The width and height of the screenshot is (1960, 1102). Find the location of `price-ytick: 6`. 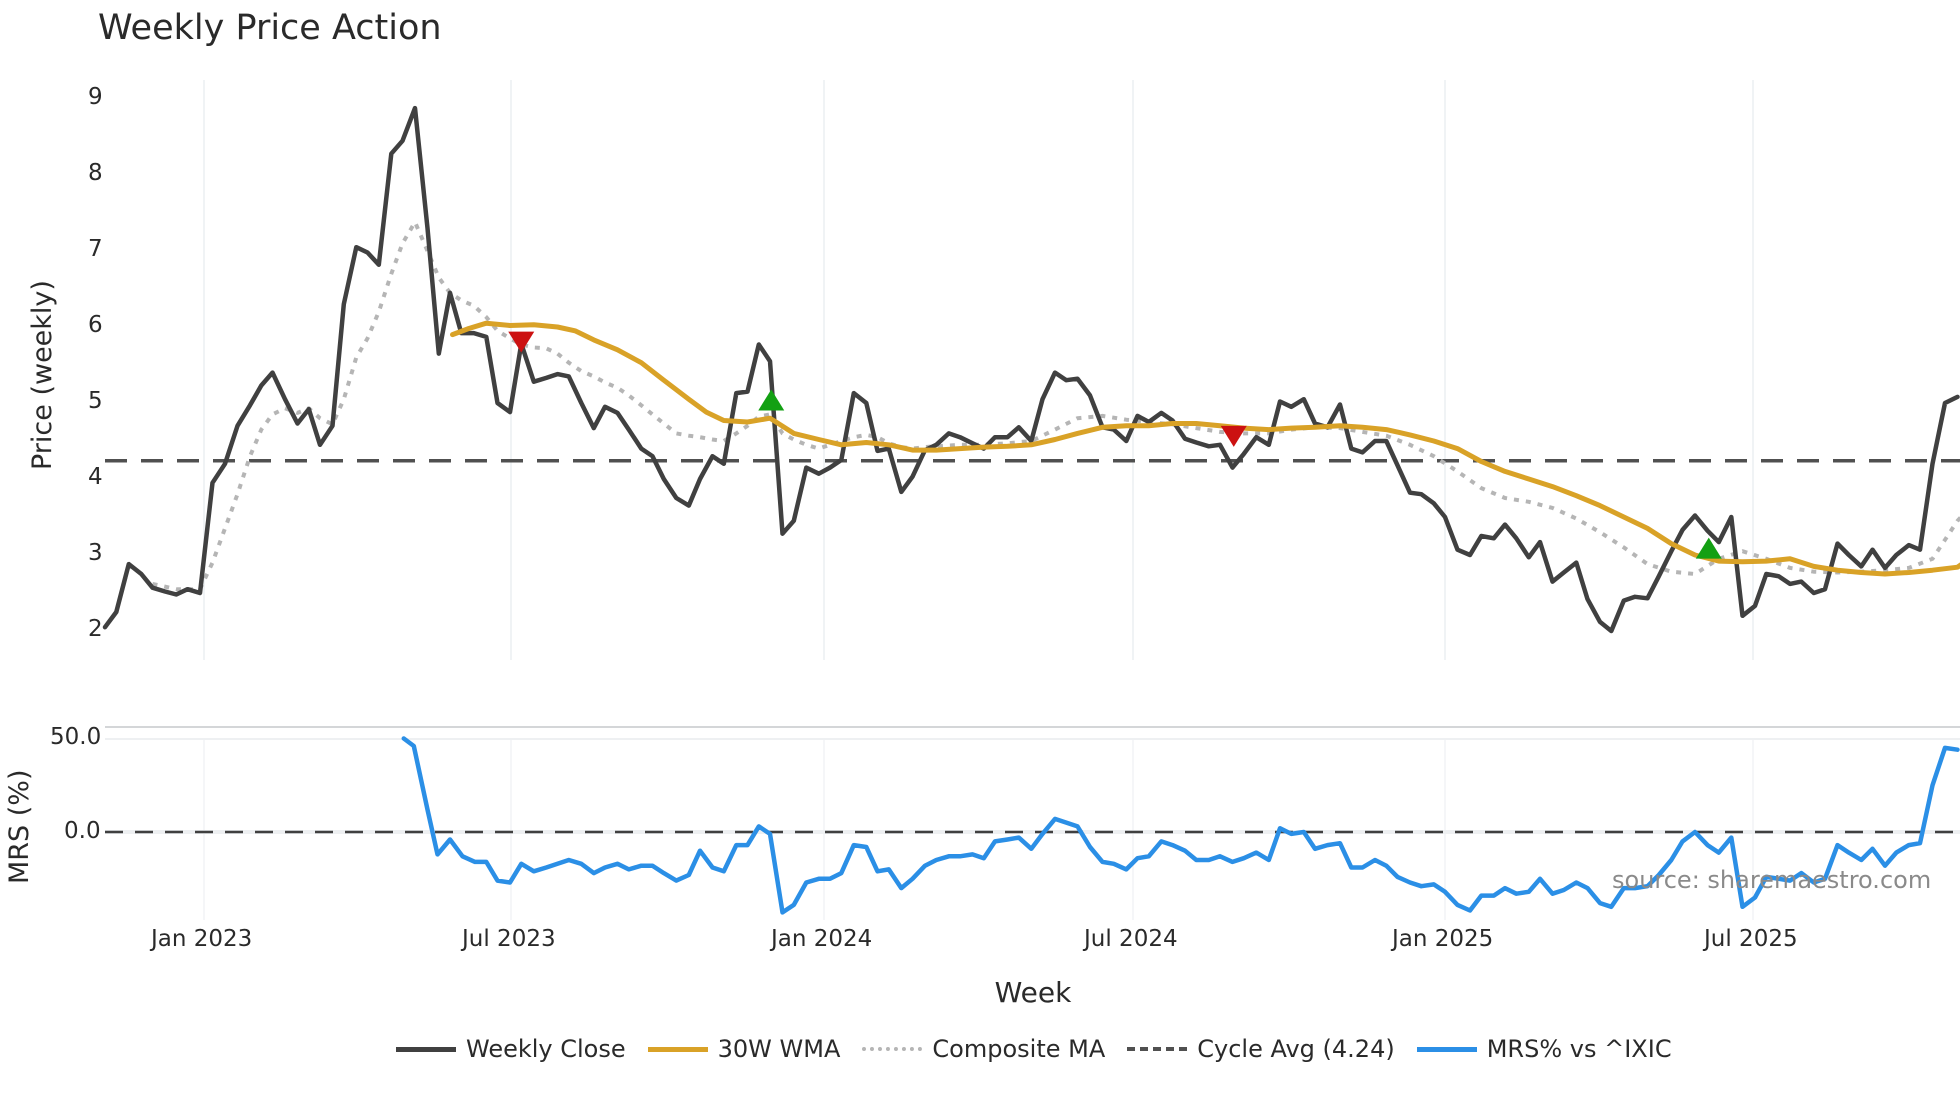

price-ytick: 6 is located at coordinates (95, 325).